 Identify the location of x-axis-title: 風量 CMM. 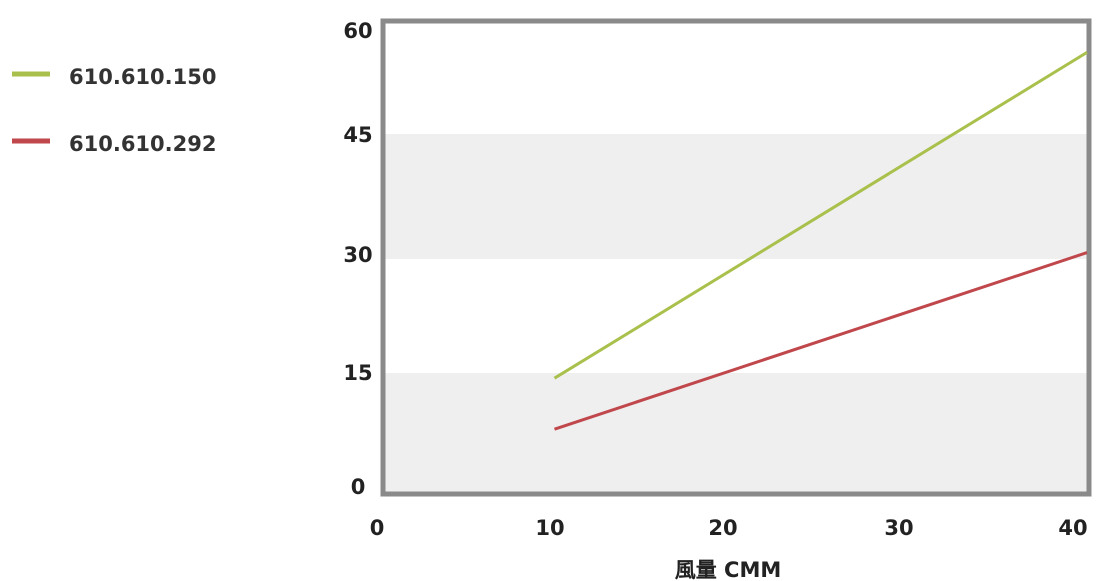
(728, 569).